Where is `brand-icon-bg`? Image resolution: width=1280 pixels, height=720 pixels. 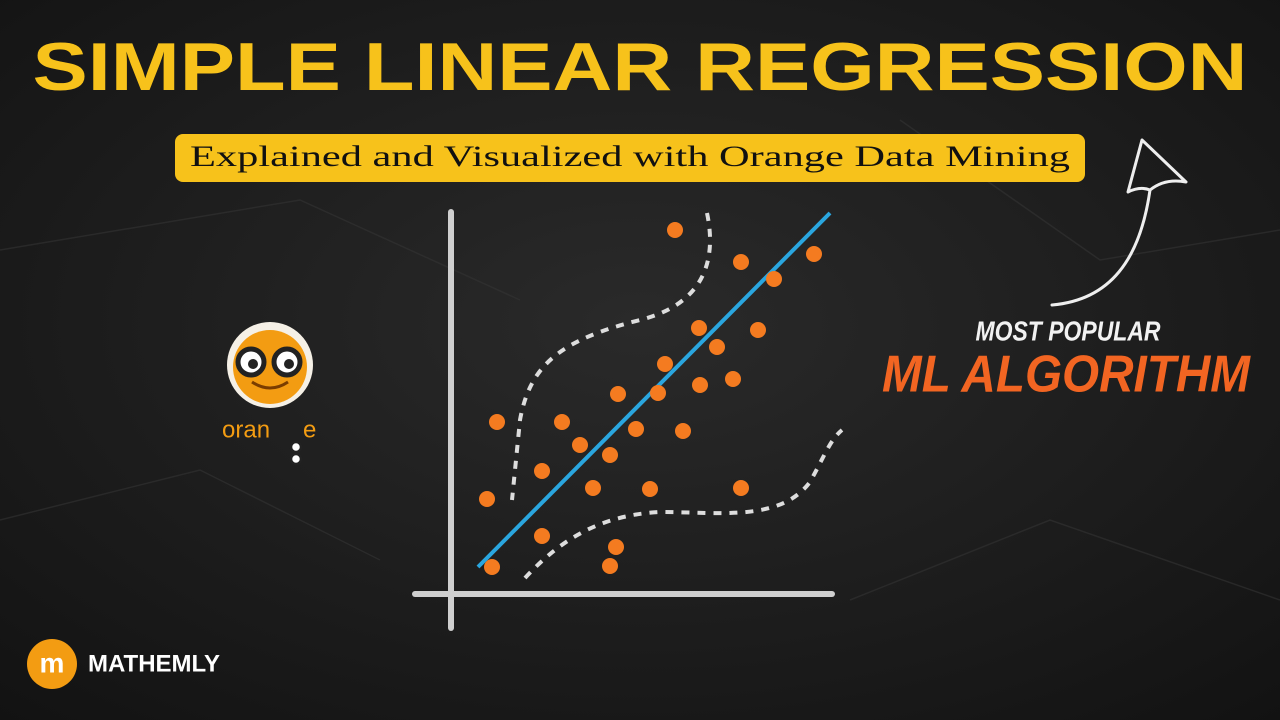
brand-icon-bg is located at coordinates (52, 664).